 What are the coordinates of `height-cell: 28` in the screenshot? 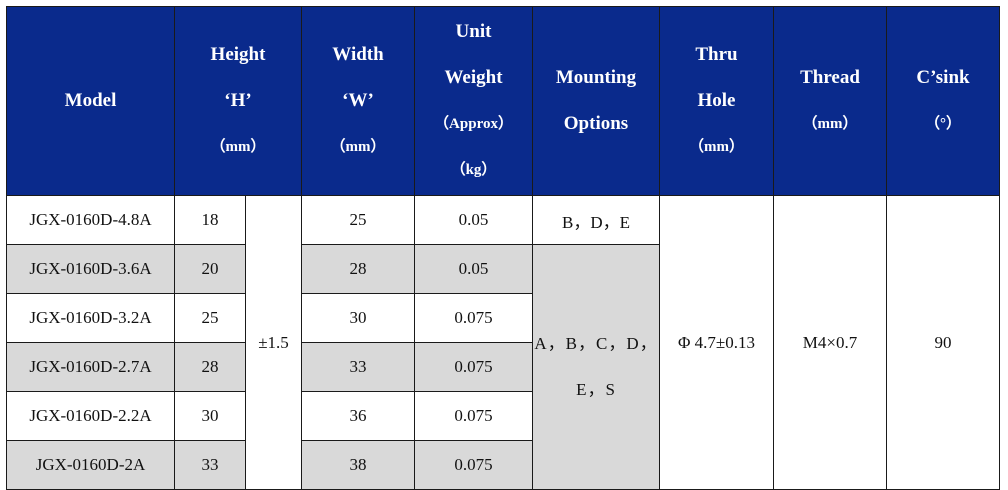 It's located at (210, 367).